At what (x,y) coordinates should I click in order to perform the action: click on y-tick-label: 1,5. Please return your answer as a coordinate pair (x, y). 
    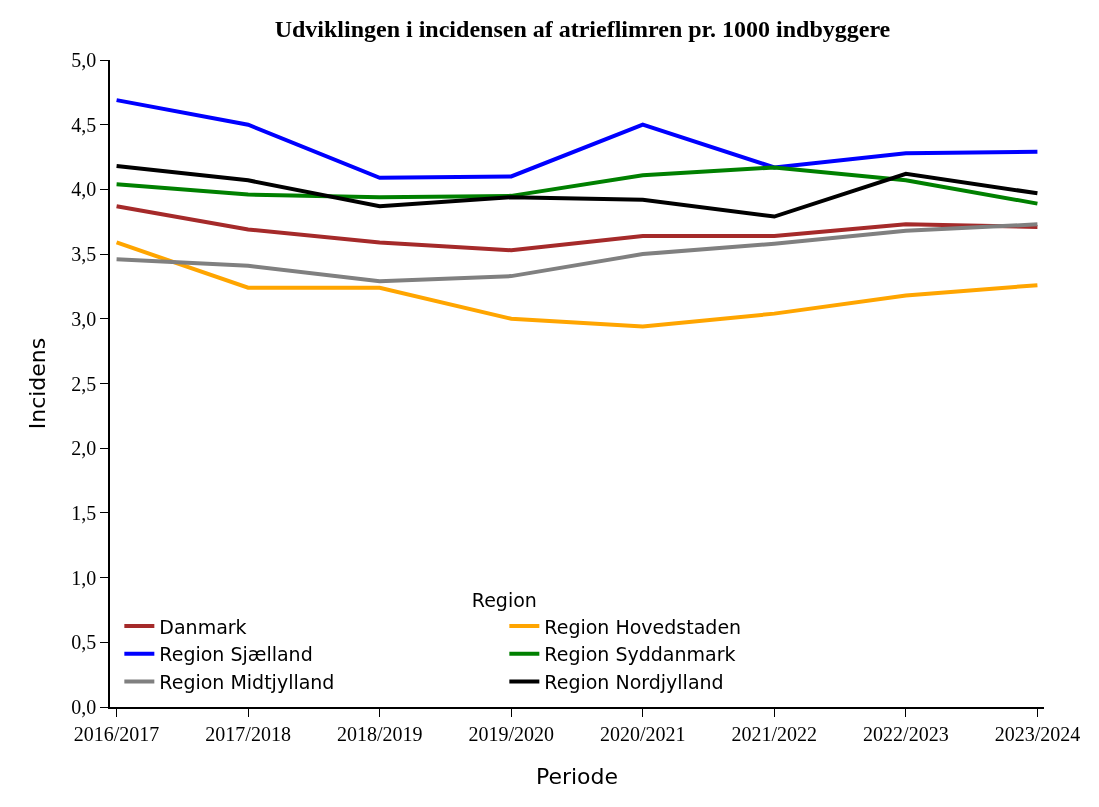
    Looking at the image, I should click on (84, 512).